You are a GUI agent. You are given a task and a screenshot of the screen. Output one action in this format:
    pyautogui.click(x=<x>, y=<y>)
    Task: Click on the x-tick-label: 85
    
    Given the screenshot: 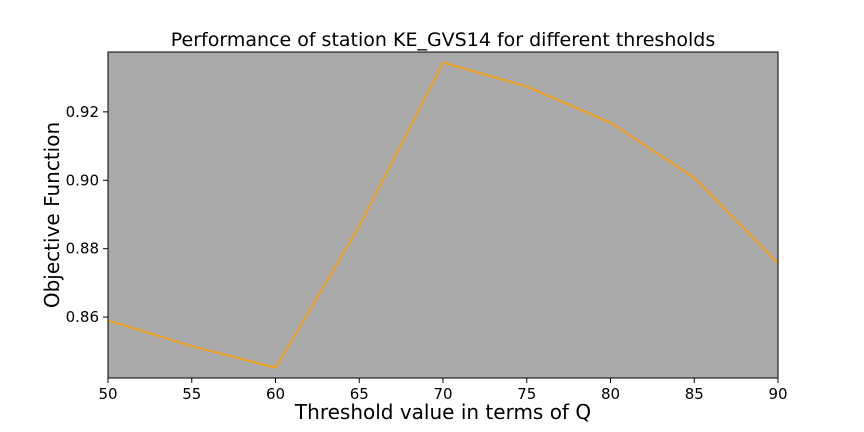 What is the action you would take?
    pyautogui.click(x=694, y=394)
    